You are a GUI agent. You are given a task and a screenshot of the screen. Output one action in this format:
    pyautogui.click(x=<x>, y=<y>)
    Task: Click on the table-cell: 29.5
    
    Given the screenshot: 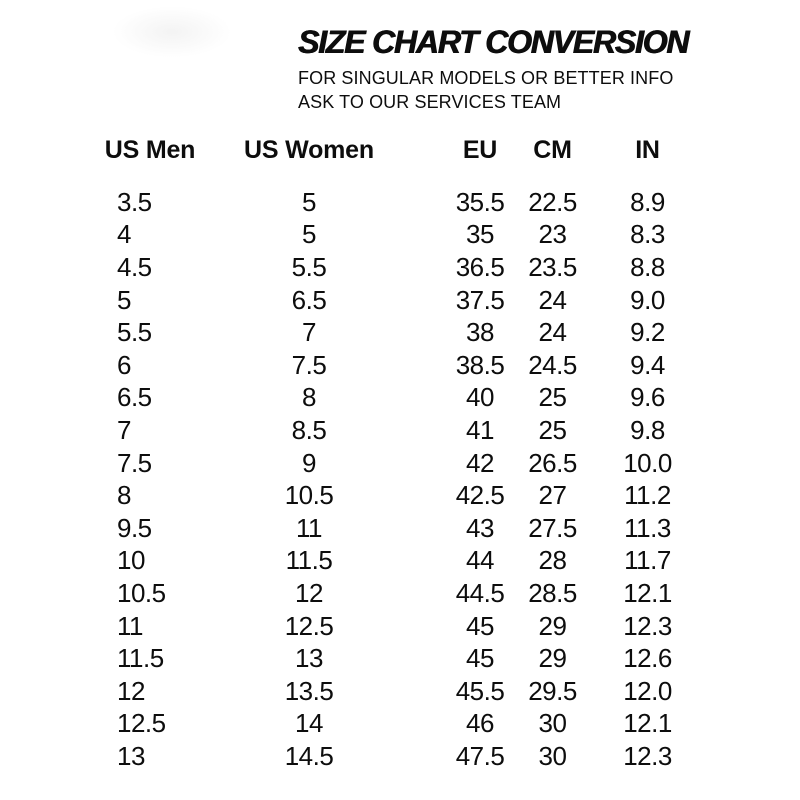 What is the action you would take?
    pyautogui.click(x=552, y=690)
    